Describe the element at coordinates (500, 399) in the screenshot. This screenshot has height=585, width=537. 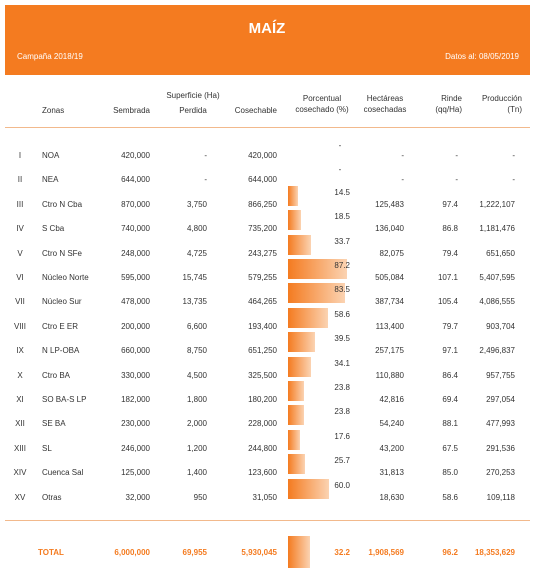
I see `cell: 297,054` at that location.